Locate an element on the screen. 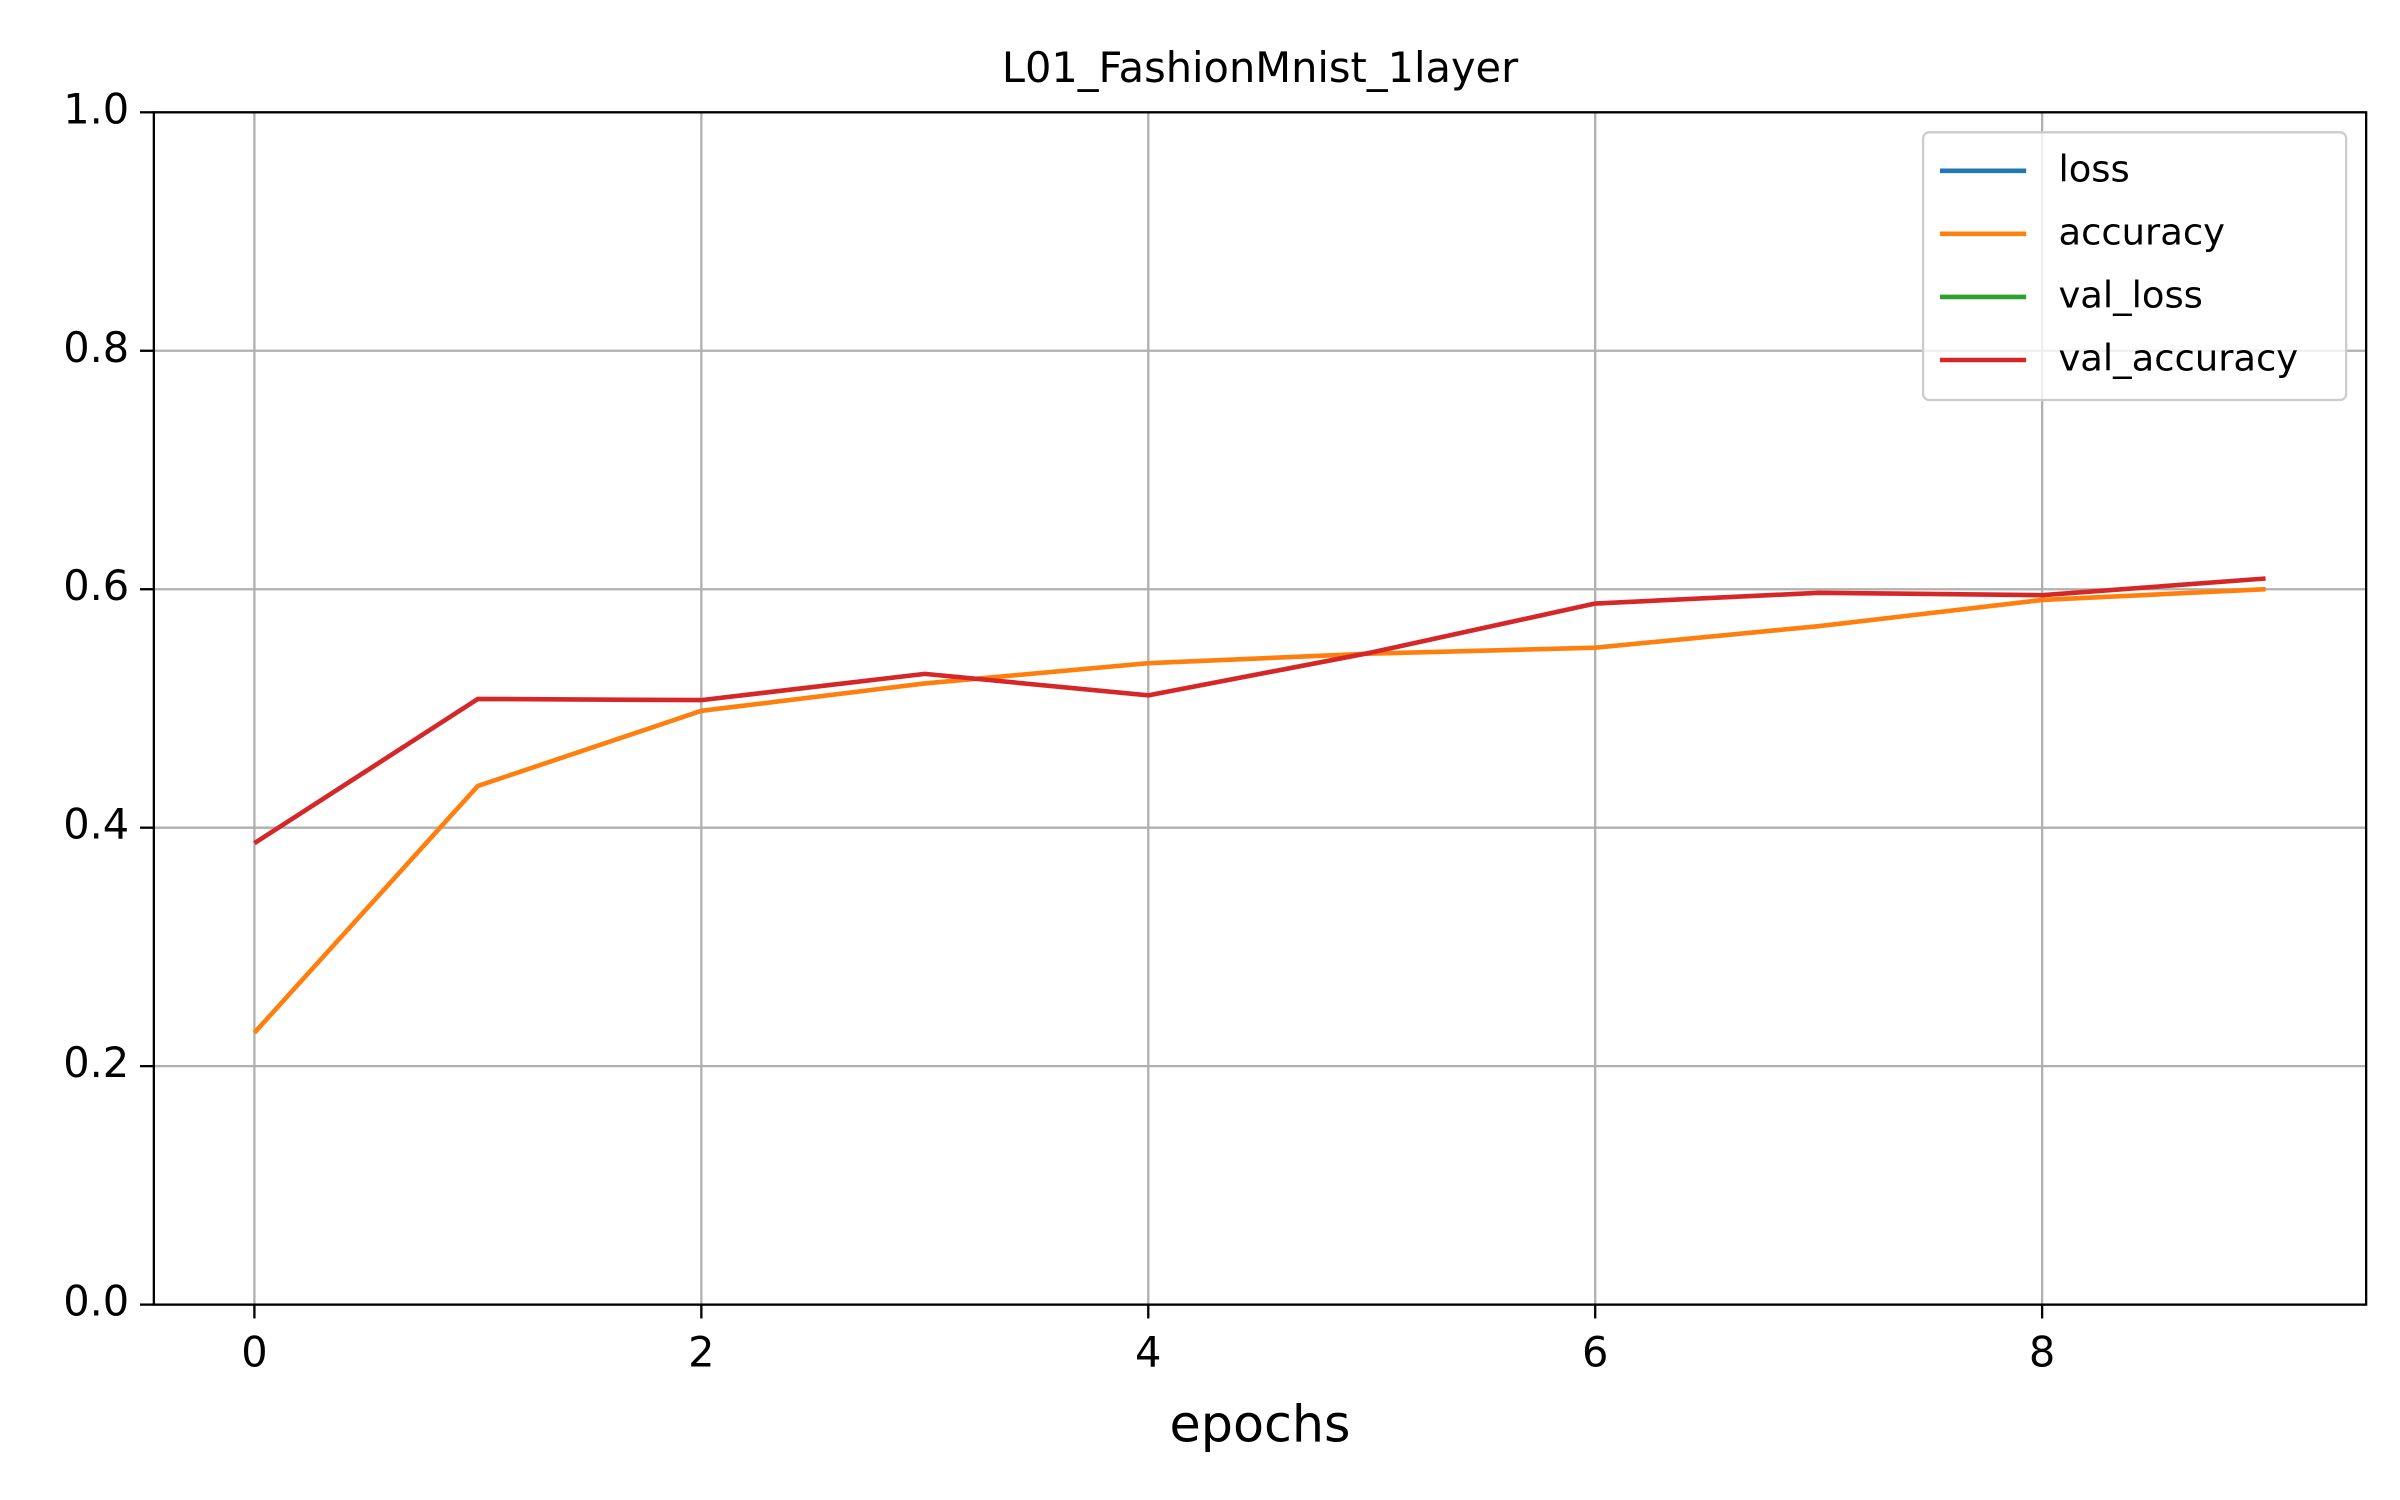 The image size is (2400, 1500). legend-label: val_loss is located at coordinates (2130, 294).